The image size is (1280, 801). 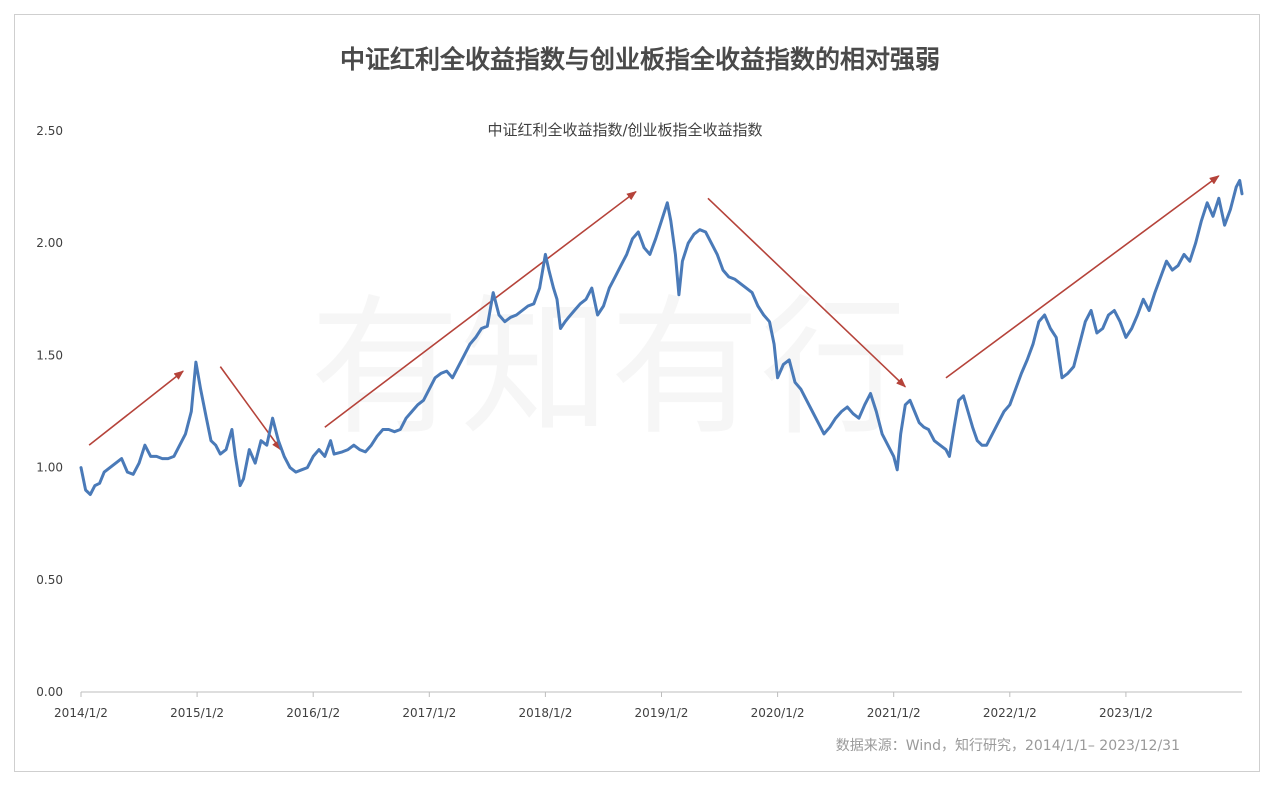 What do you see at coordinates (545, 713) in the screenshot?
I see `x-tick-label: 2018/1/2` at bounding box center [545, 713].